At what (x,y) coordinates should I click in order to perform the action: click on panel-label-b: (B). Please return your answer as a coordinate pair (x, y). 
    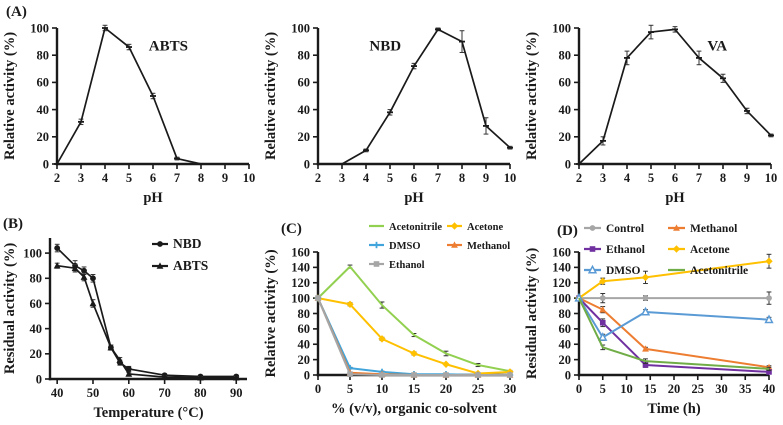
    Looking at the image, I should click on (13, 224).